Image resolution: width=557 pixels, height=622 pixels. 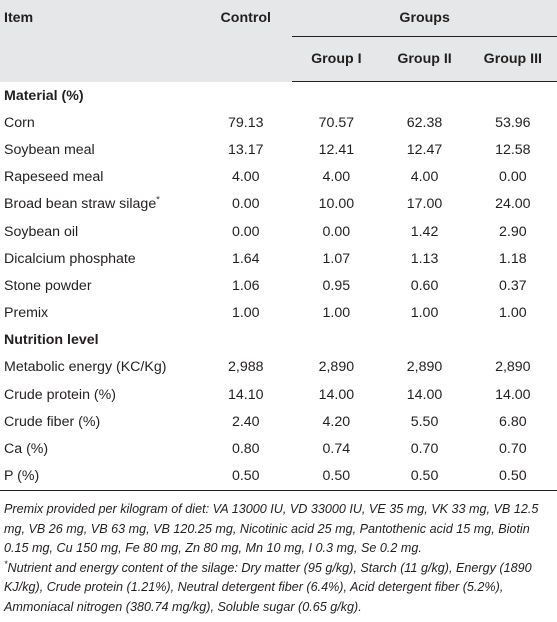 I want to click on row-item-cell: Metabolic energy (KC/Kg), so click(x=85, y=367).